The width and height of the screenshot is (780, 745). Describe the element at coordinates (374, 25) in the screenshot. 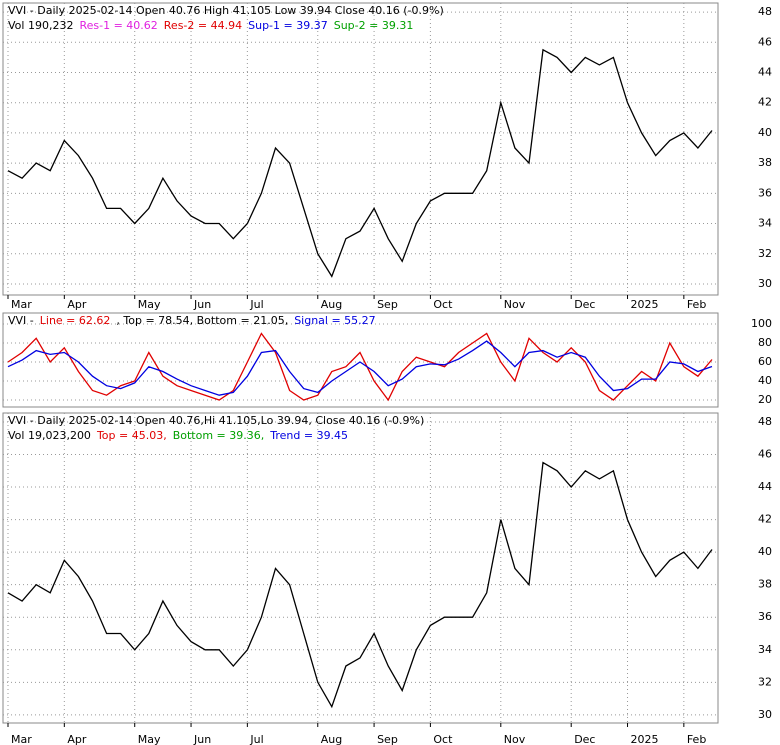

I see `header-text: Sup-2 = 39.31` at that location.